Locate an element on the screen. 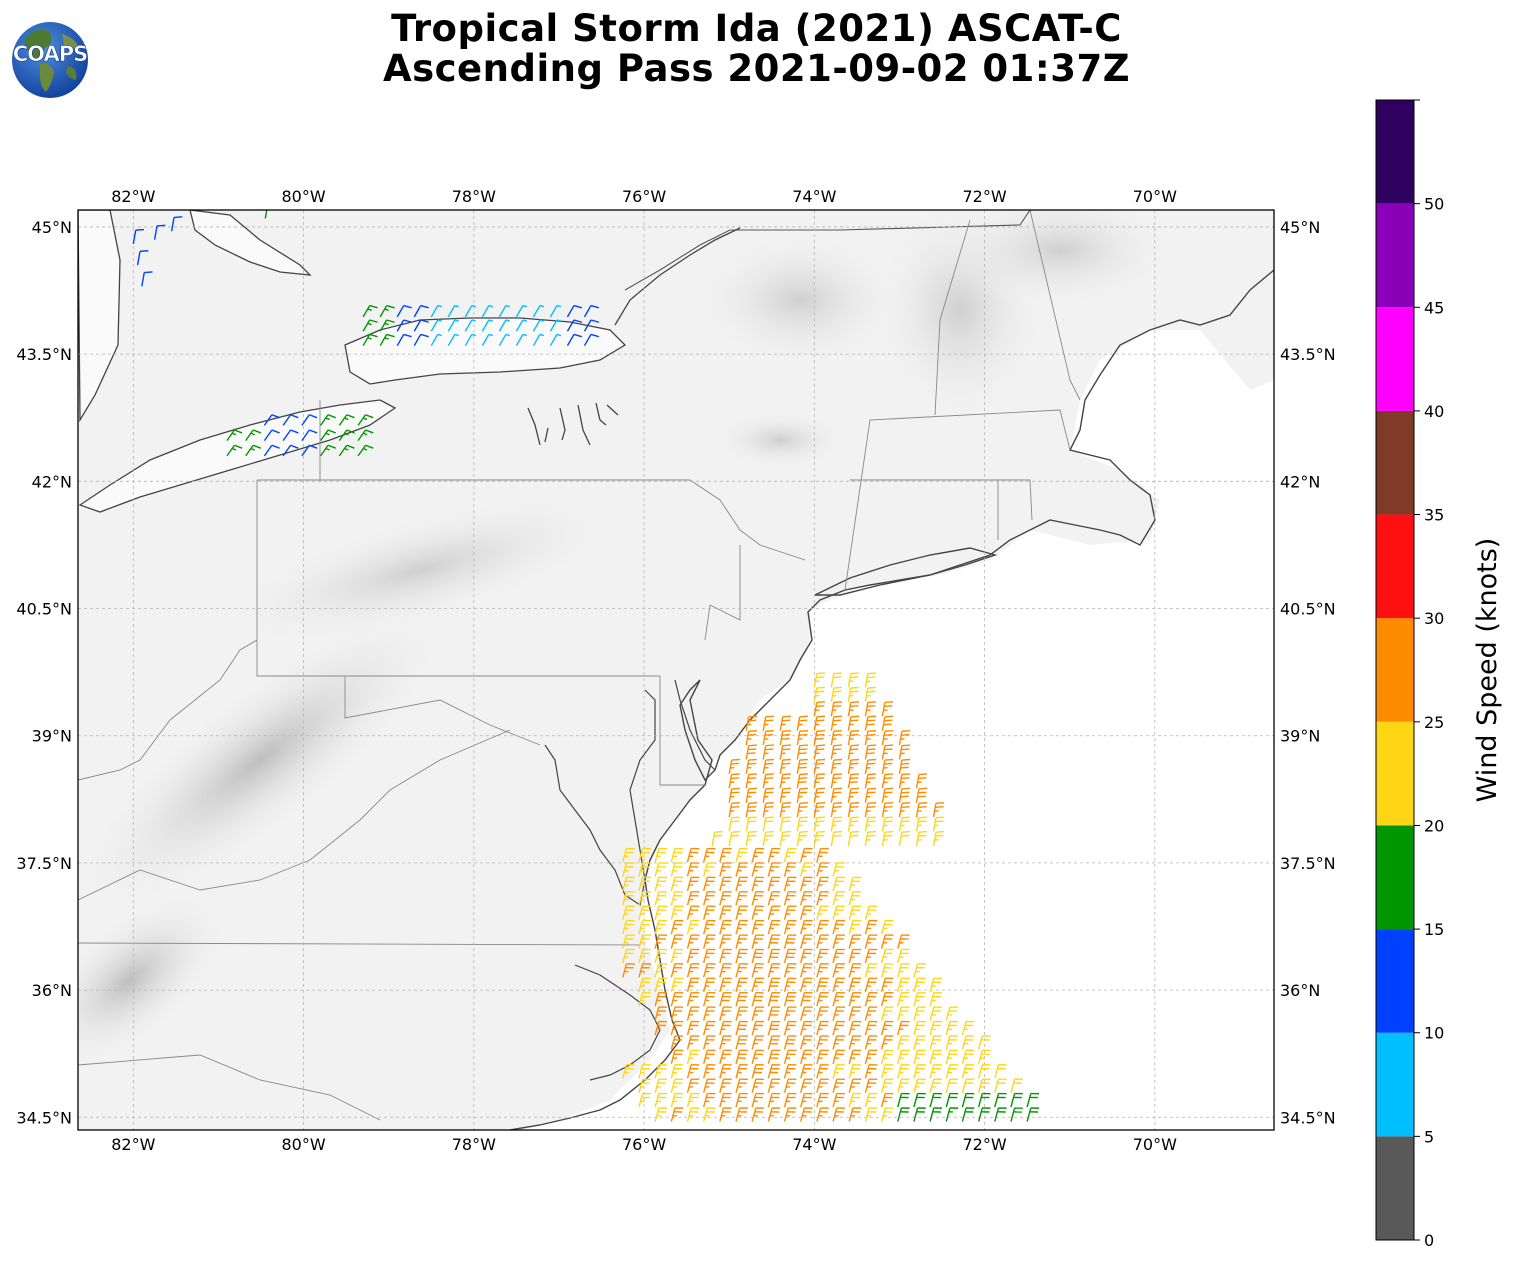 The image size is (1513, 1264). catskill-shading is located at coordinates (780, 440).